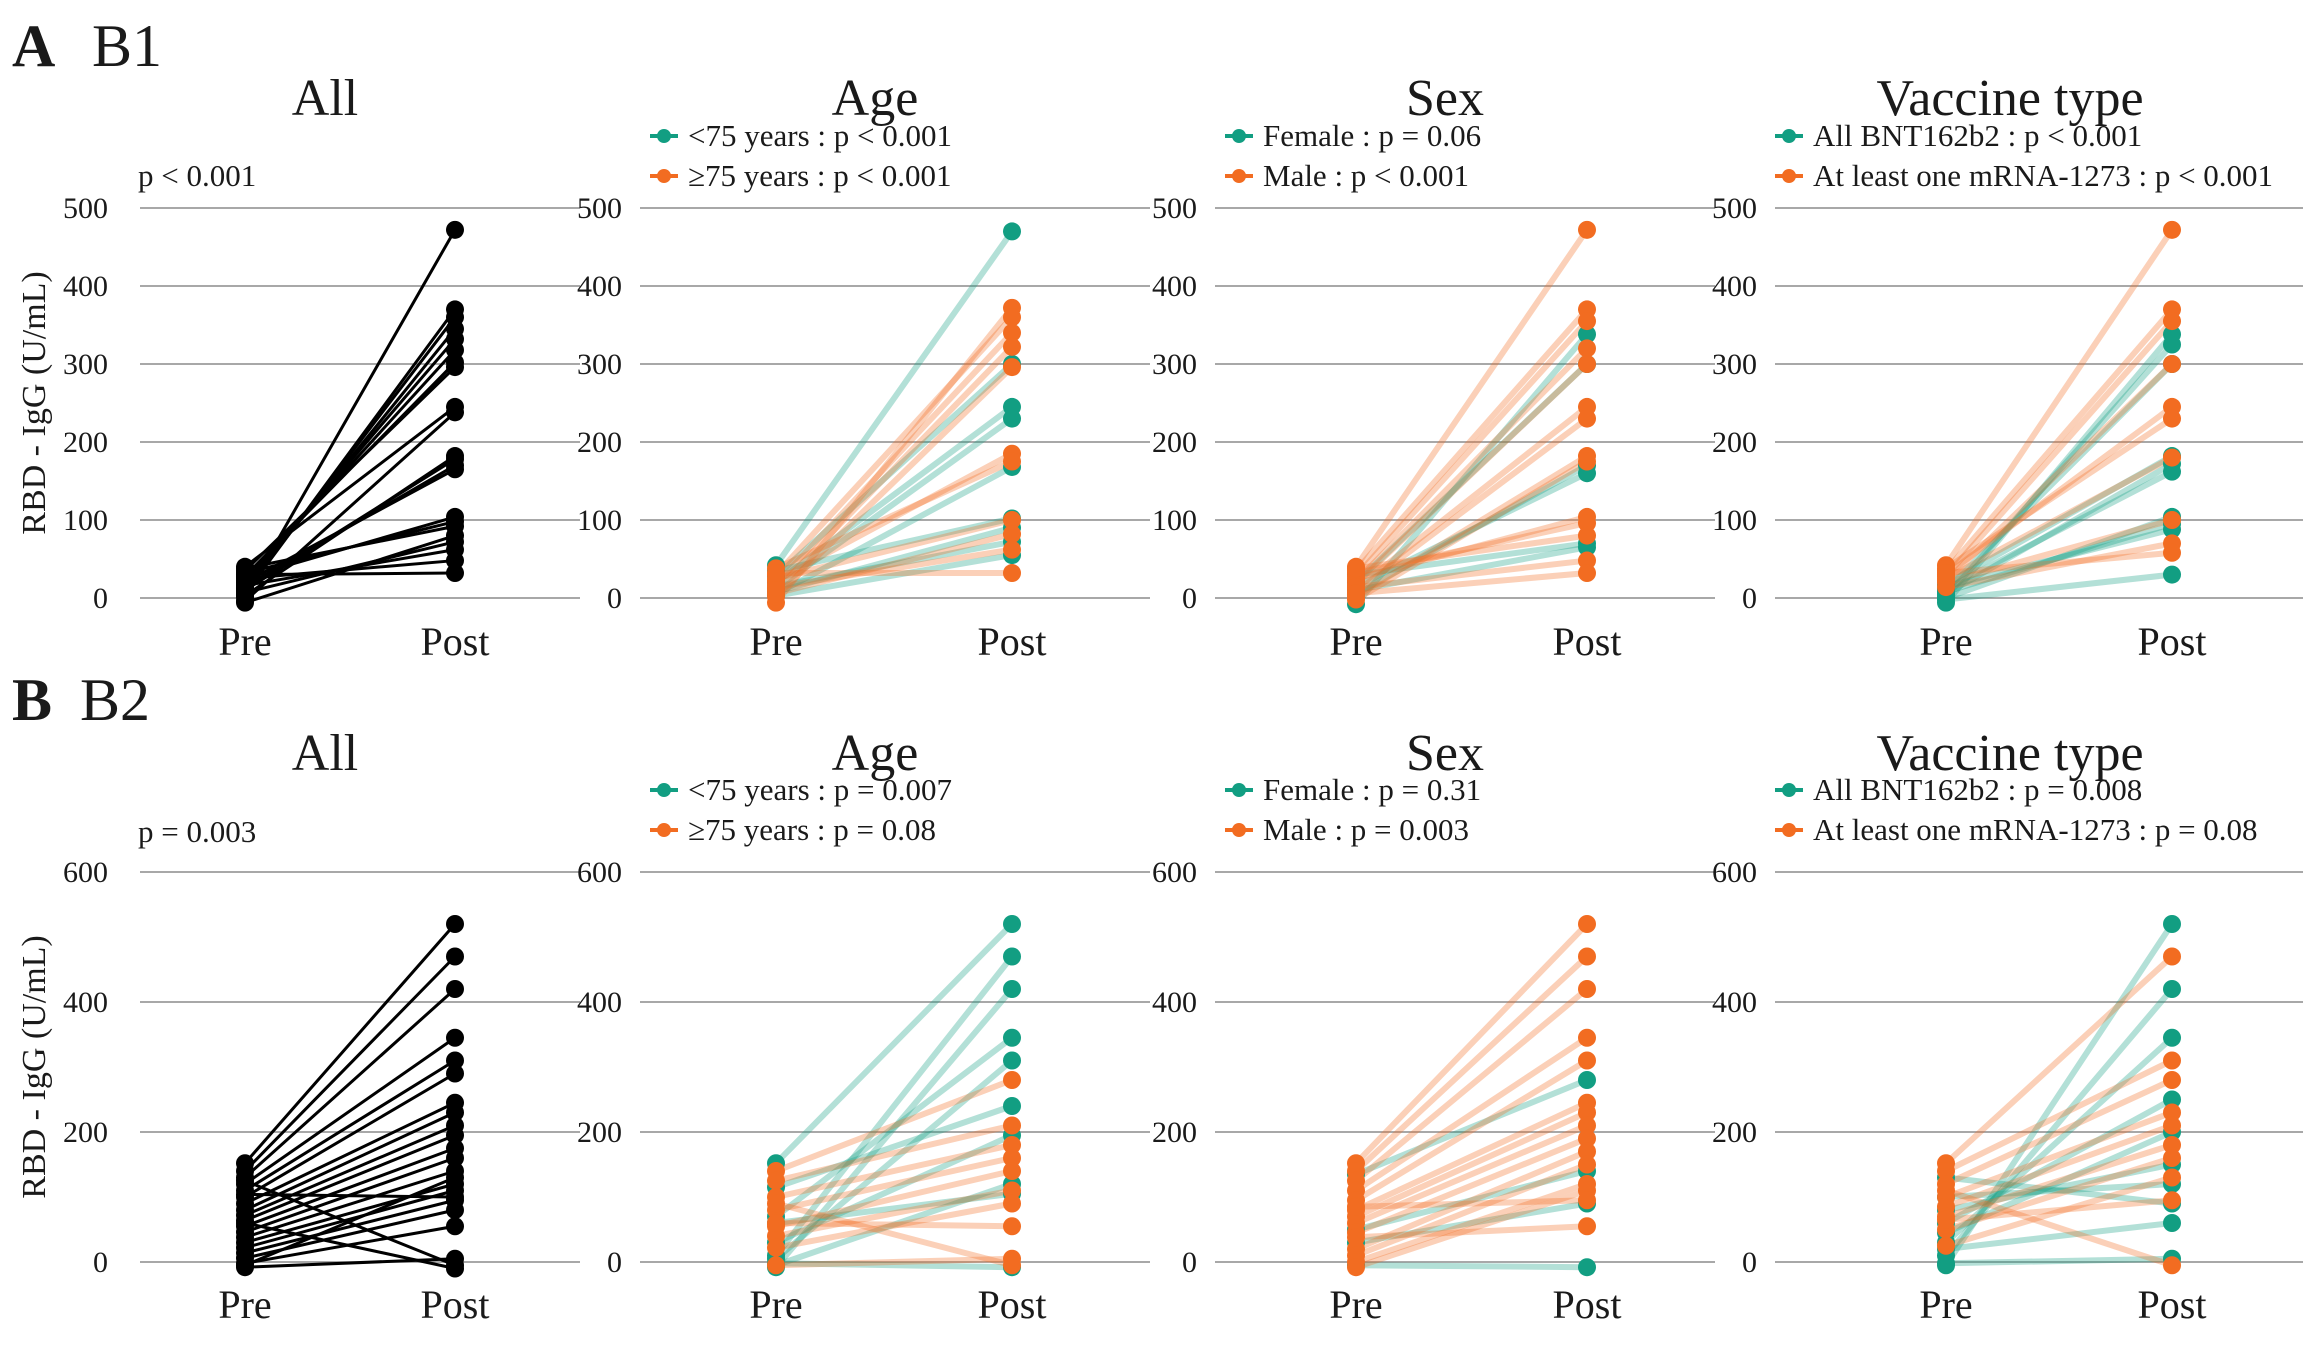  What do you see at coordinates (1366, 829) in the screenshot?
I see `legend-entry: Male : p = 0.003` at bounding box center [1366, 829].